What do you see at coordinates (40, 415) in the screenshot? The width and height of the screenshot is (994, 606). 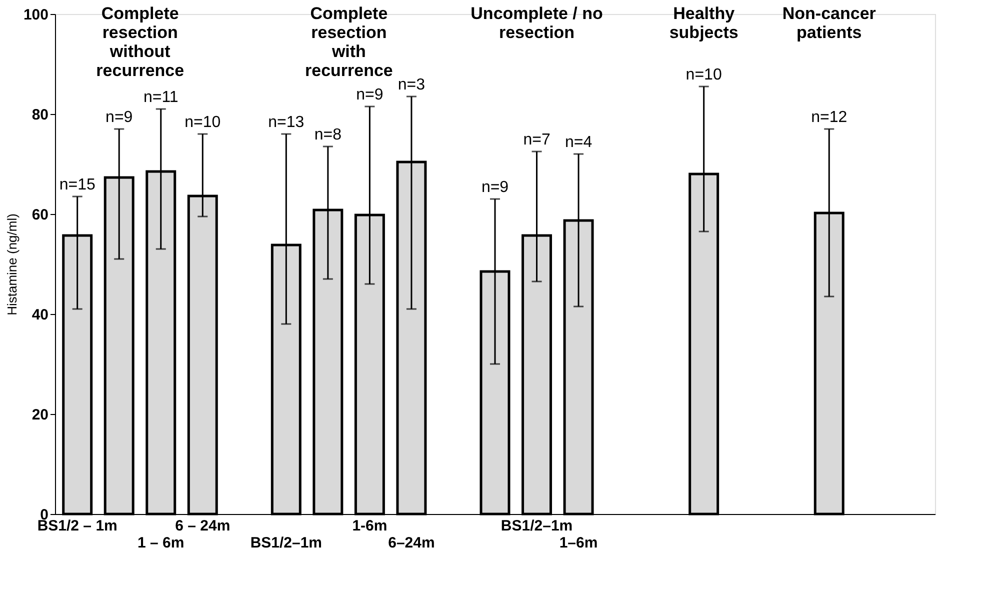 I see `y-tick-label: 20` at bounding box center [40, 415].